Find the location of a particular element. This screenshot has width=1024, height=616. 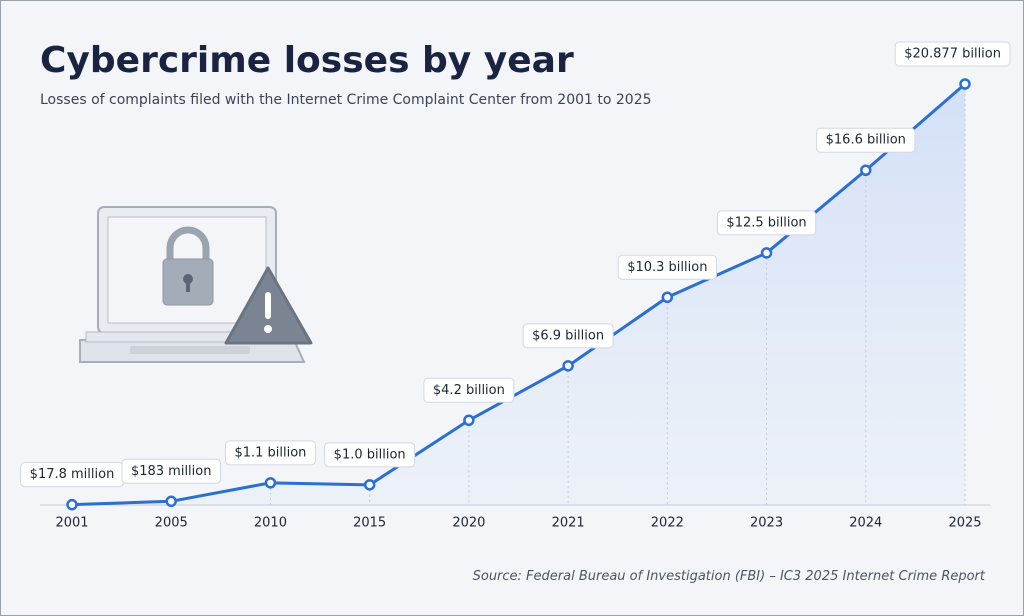

x-tick-label: 2024 is located at coordinates (865, 523).